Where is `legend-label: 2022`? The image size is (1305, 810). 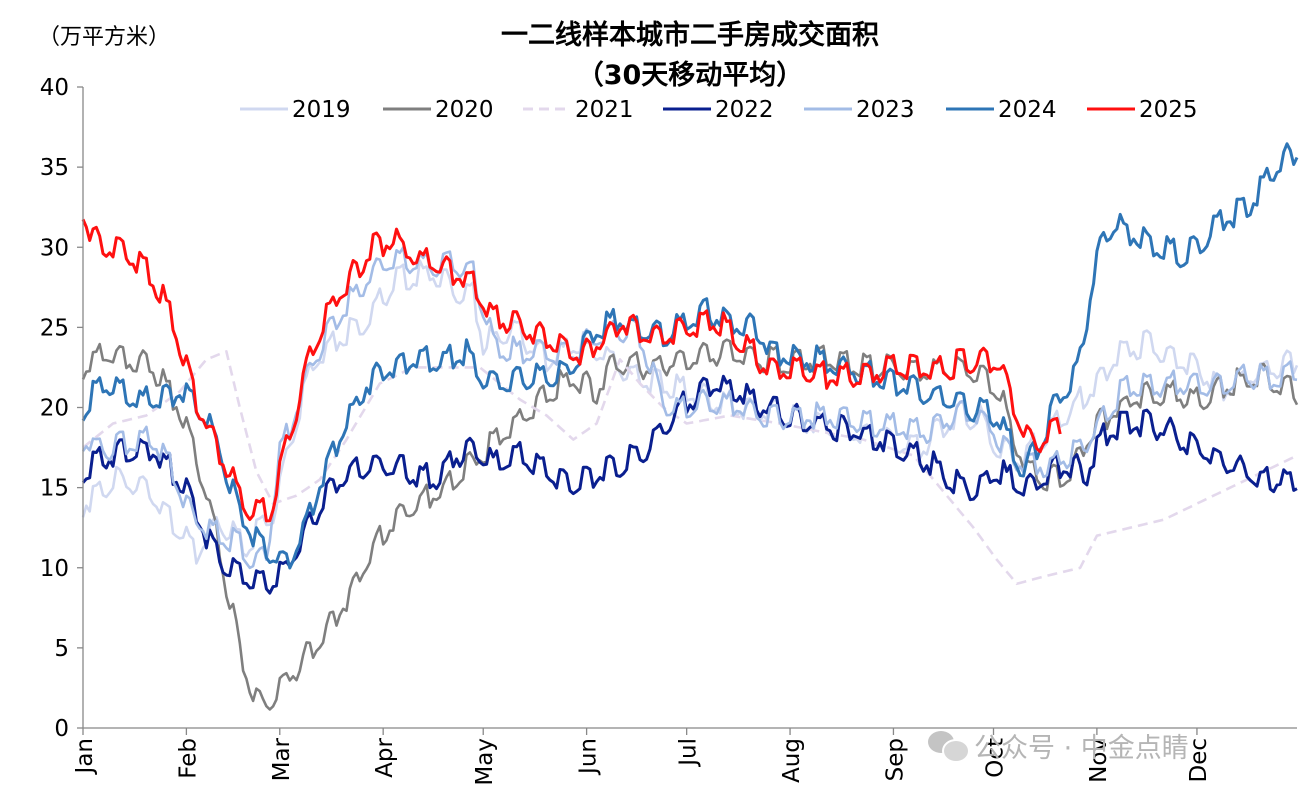
legend-label: 2022 is located at coordinates (744, 110).